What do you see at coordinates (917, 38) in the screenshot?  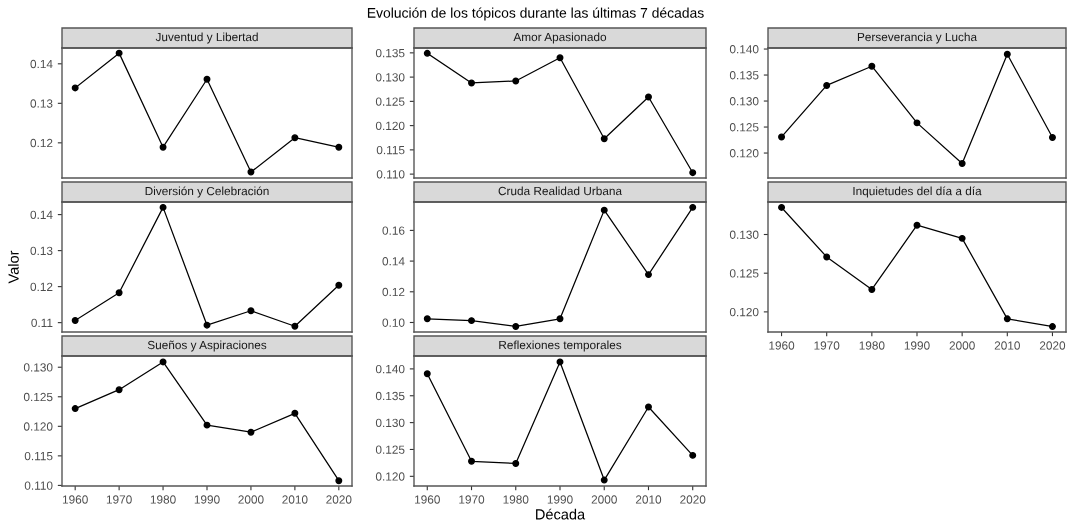 I see `chart-title: Perseverancia y Lucha` at bounding box center [917, 38].